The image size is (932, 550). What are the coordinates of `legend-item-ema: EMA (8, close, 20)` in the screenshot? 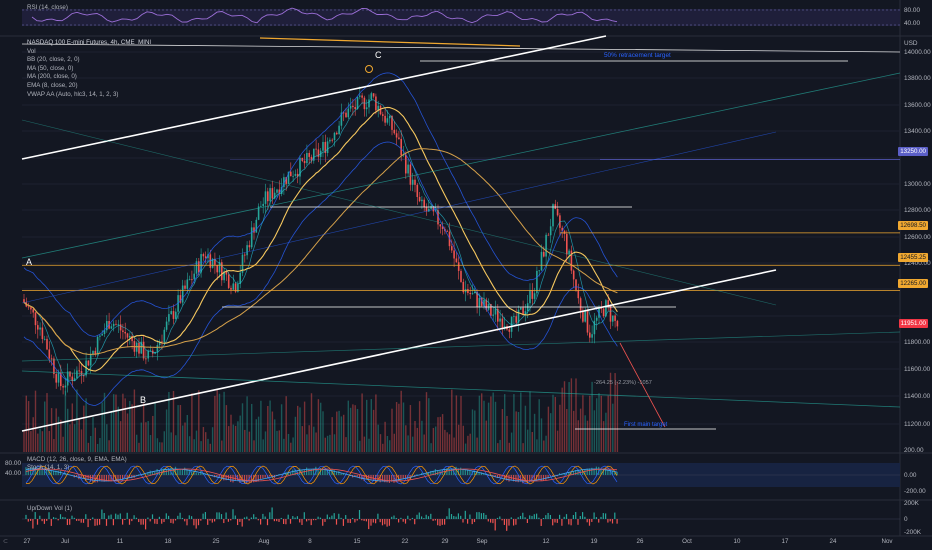 It's located at (52, 85).